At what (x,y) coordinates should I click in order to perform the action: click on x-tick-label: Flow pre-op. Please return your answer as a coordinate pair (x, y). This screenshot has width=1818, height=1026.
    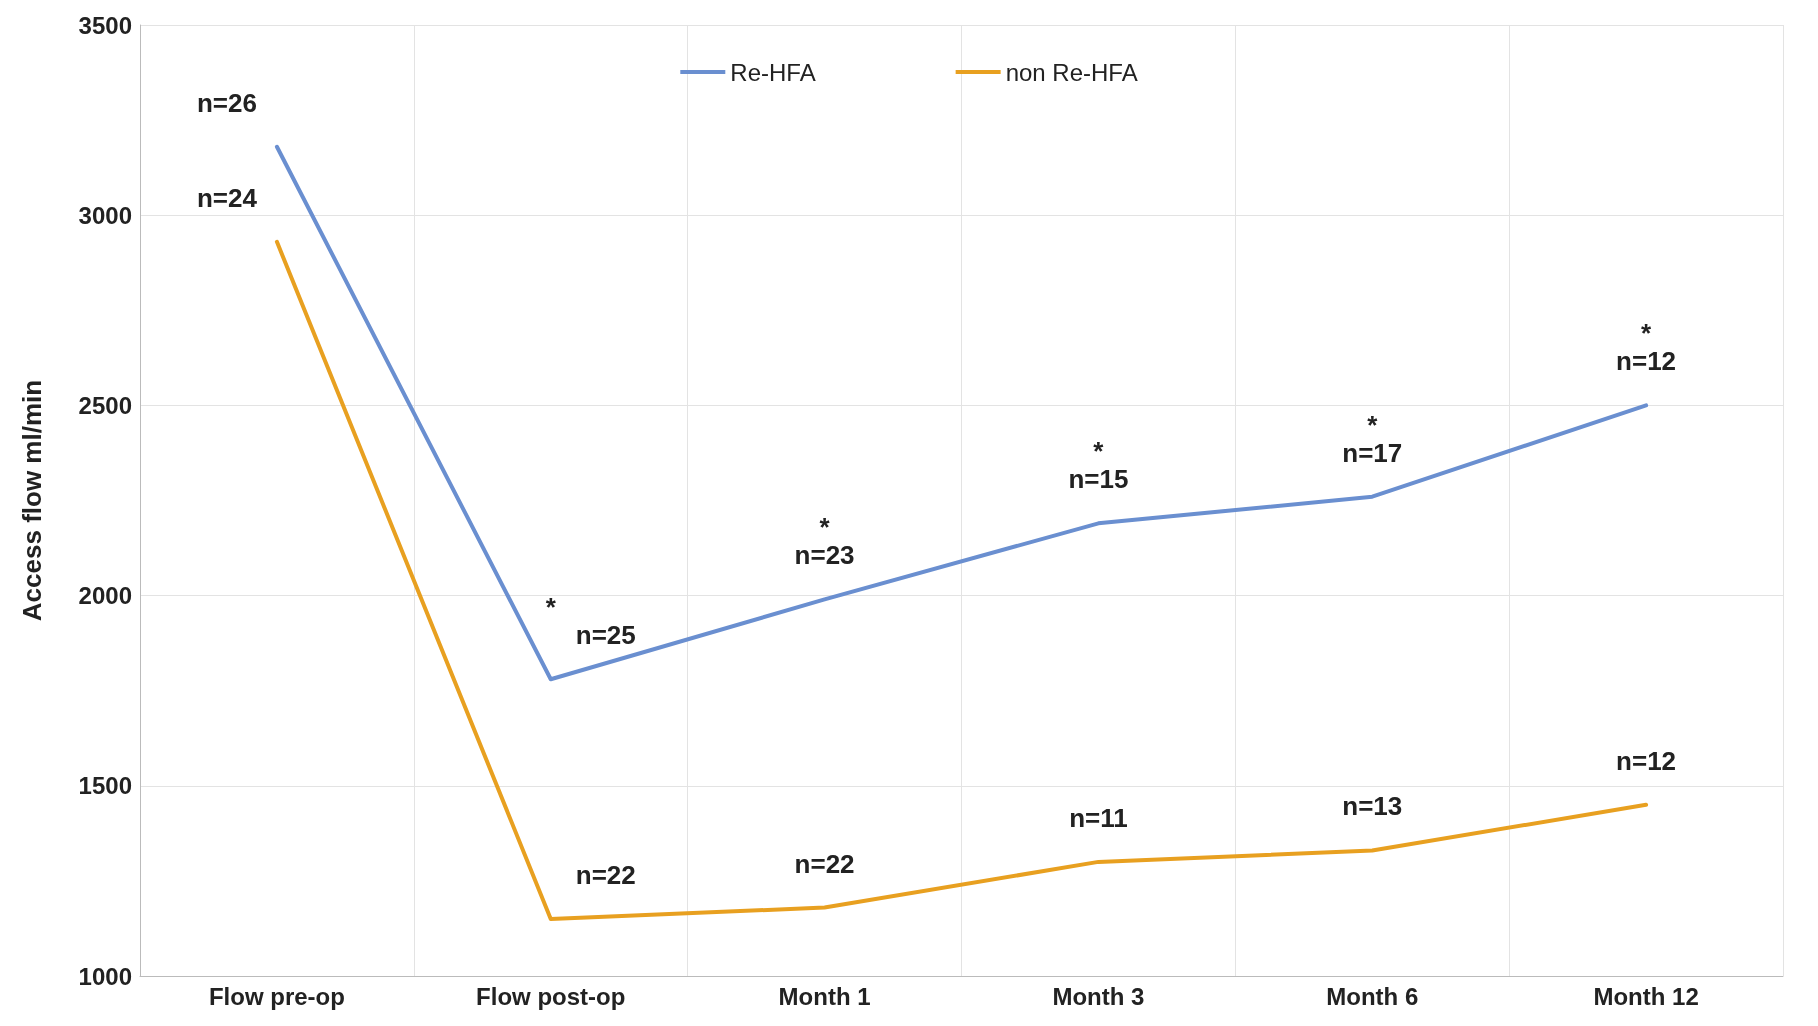
    Looking at the image, I should click on (276, 996).